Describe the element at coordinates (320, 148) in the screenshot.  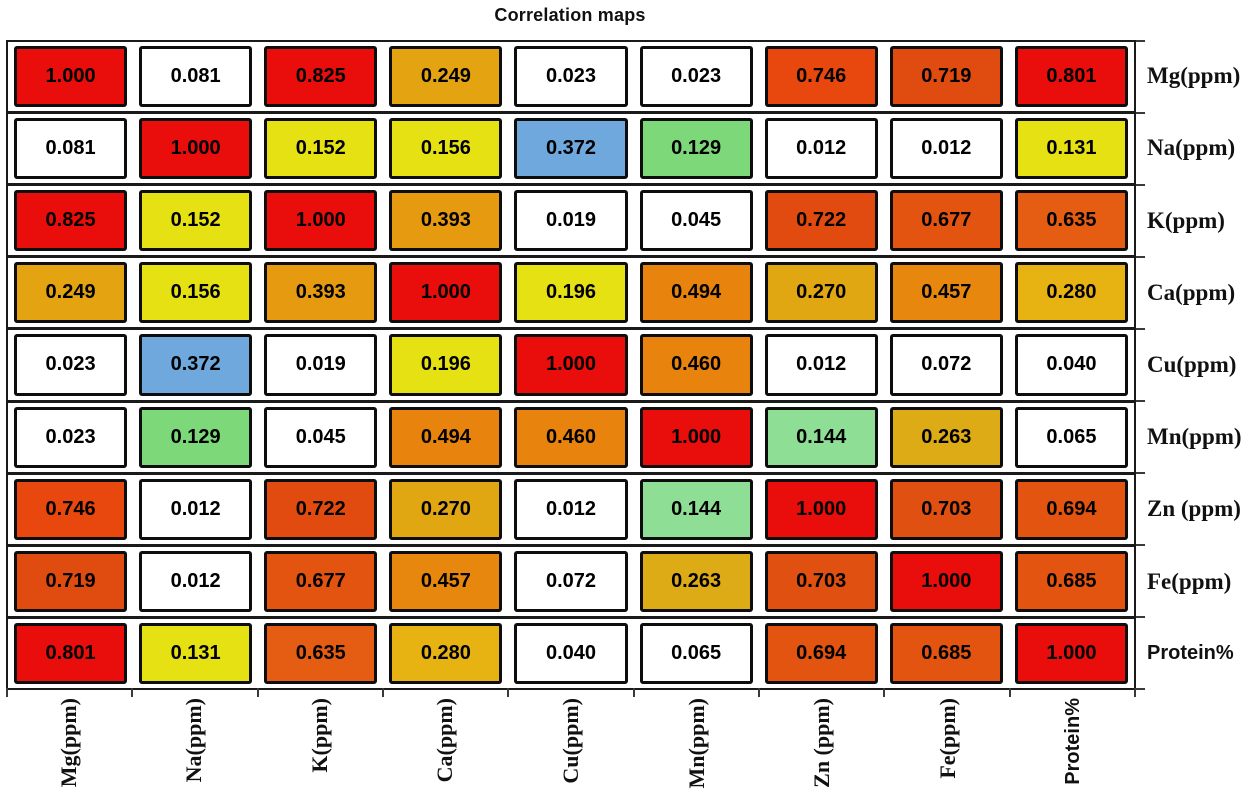
I see `heatmap-cell-Nappm-Kppm: 0.152` at that location.